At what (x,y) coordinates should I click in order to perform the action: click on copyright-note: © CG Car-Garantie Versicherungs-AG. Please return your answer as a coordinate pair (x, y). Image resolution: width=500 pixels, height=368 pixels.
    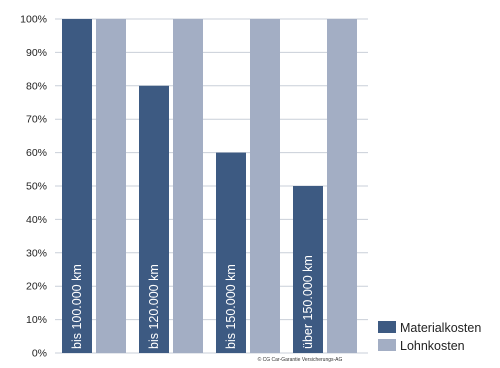
    Looking at the image, I should click on (300, 359).